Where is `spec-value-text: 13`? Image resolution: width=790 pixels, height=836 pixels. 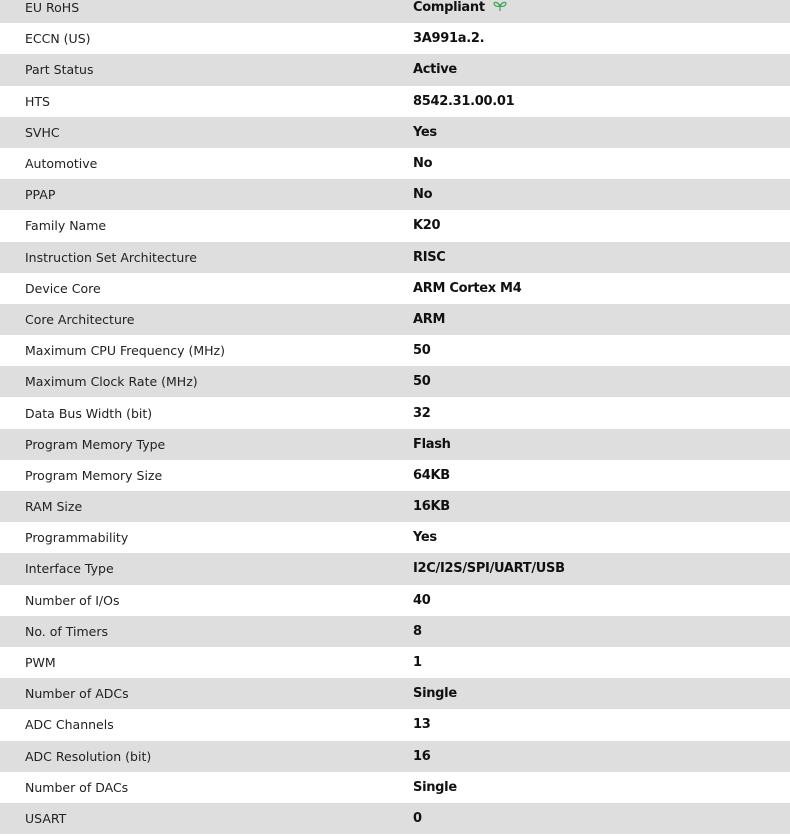 spec-value-text: 13 is located at coordinates (422, 725).